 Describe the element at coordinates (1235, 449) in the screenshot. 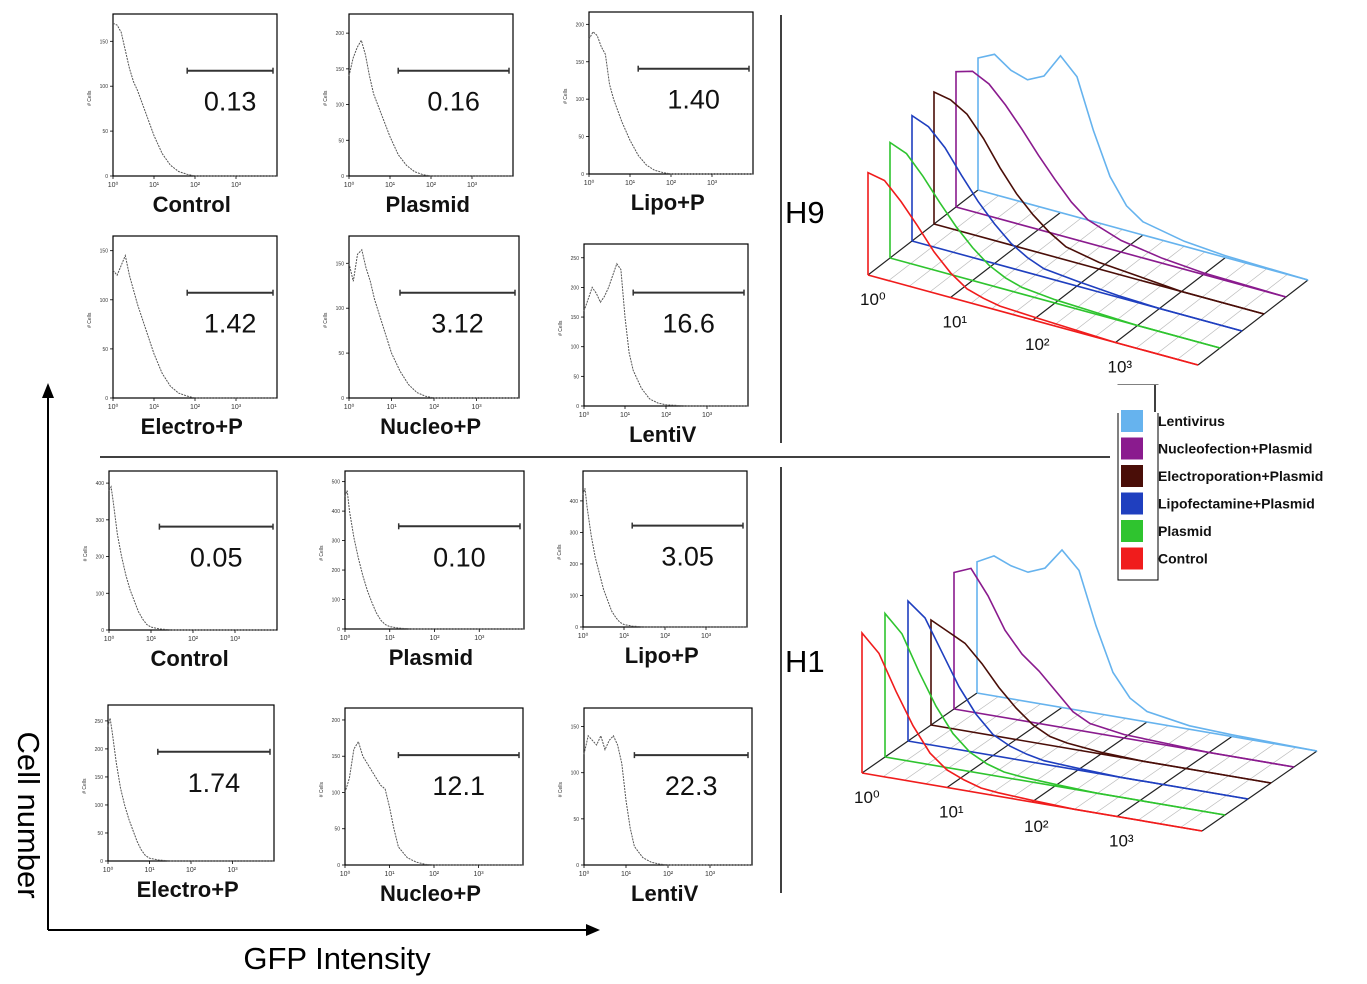

I see `legend-label: Nucleofection+Plasmid` at that location.